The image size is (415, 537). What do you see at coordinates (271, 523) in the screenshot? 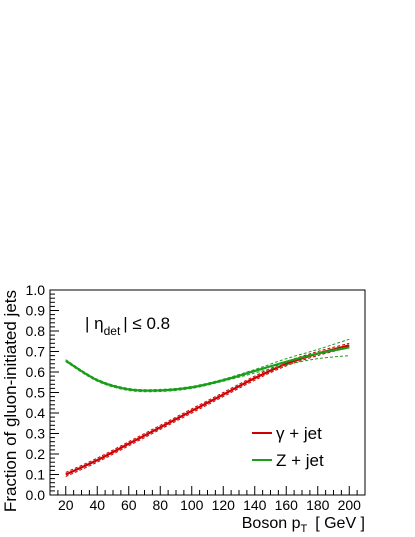
I see `x-axis-label-main: Boson p` at bounding box center [271, 523].